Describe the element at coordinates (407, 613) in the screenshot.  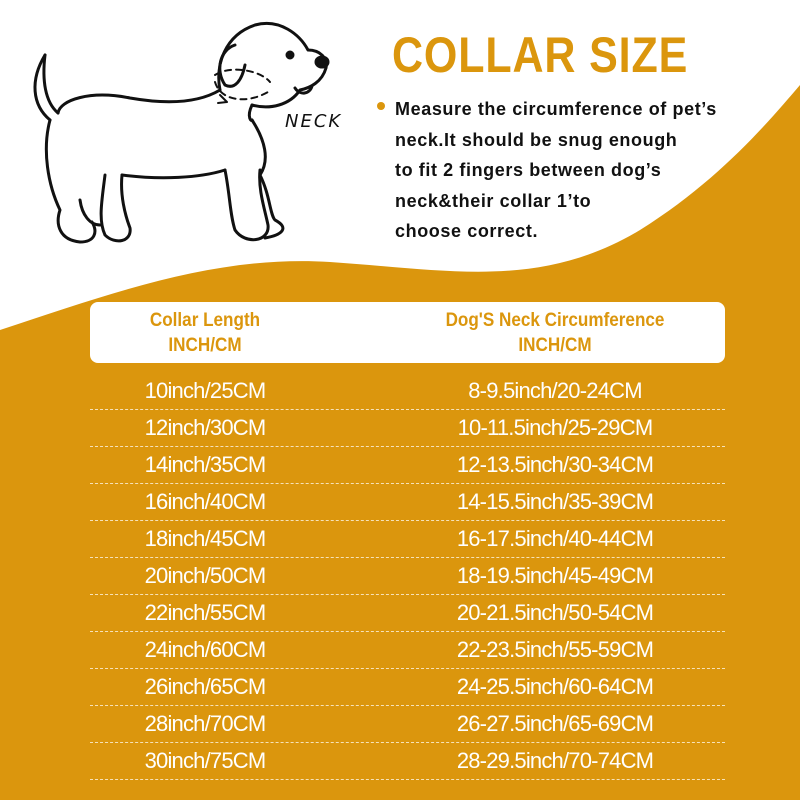
I see `table-row: 22inch/55CM 20-21.5inch/50-54CM` at that location.